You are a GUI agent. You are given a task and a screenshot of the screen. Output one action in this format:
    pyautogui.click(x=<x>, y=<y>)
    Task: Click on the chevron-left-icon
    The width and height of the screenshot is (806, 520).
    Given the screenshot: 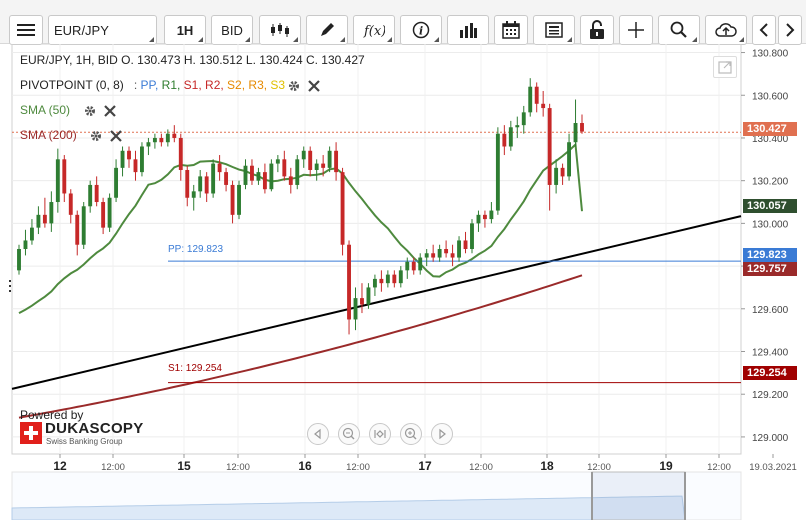 What is the action you would take?
    pyautogui.click(x=763, y=30)
    